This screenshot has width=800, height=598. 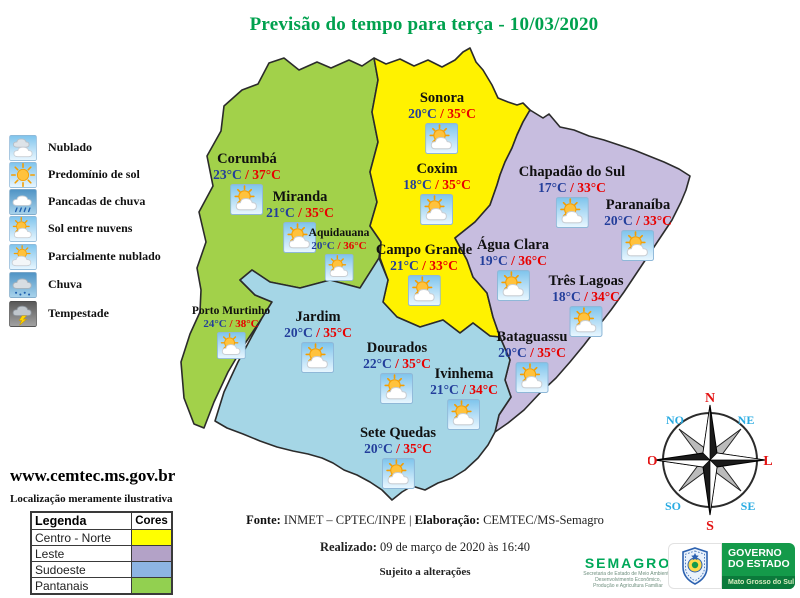 I want to click on city-marker-ivinhema: Ivinhema 21°C / 34°C, so click(x=464, y=400).